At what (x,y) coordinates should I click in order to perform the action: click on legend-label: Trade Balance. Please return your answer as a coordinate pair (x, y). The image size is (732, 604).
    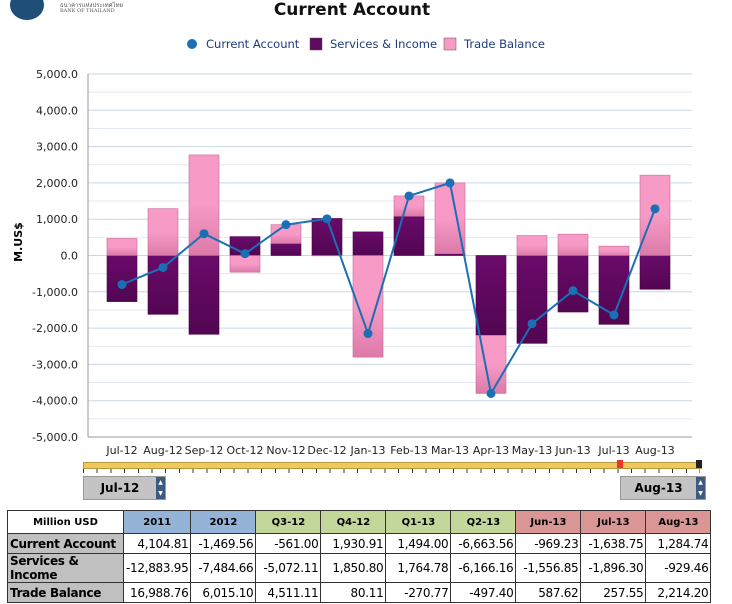
    Looking at the image, I should click on (504, 44).